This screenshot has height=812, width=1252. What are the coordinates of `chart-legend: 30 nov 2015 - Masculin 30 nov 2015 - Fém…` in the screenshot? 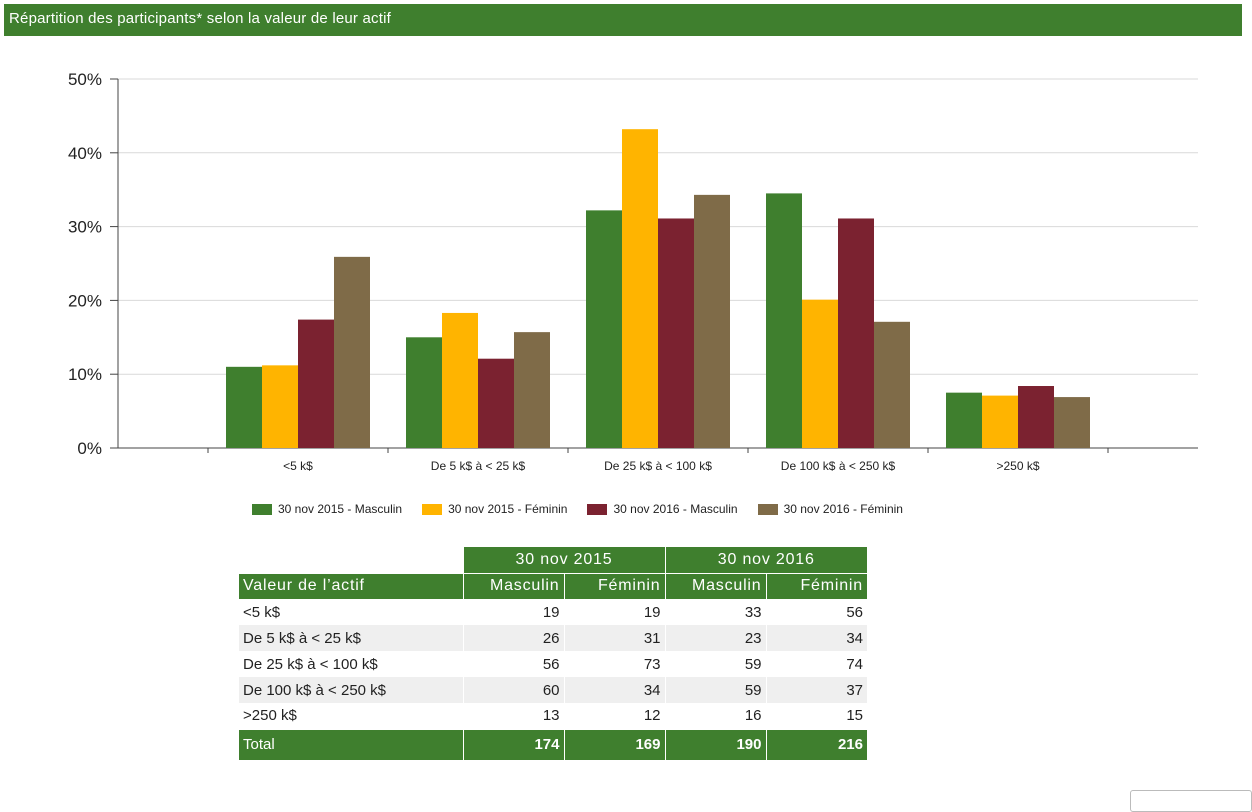 It's located at (587, 509).